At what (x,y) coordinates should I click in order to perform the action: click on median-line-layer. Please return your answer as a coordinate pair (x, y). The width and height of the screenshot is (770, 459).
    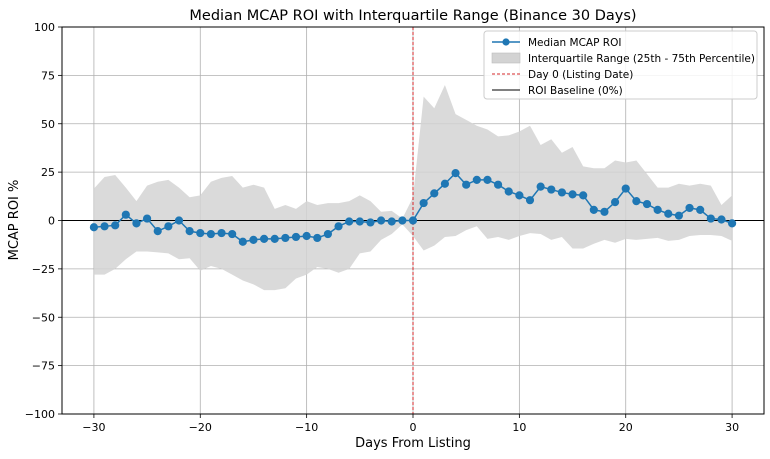
    Looking at the image, I should click on (413, 207).